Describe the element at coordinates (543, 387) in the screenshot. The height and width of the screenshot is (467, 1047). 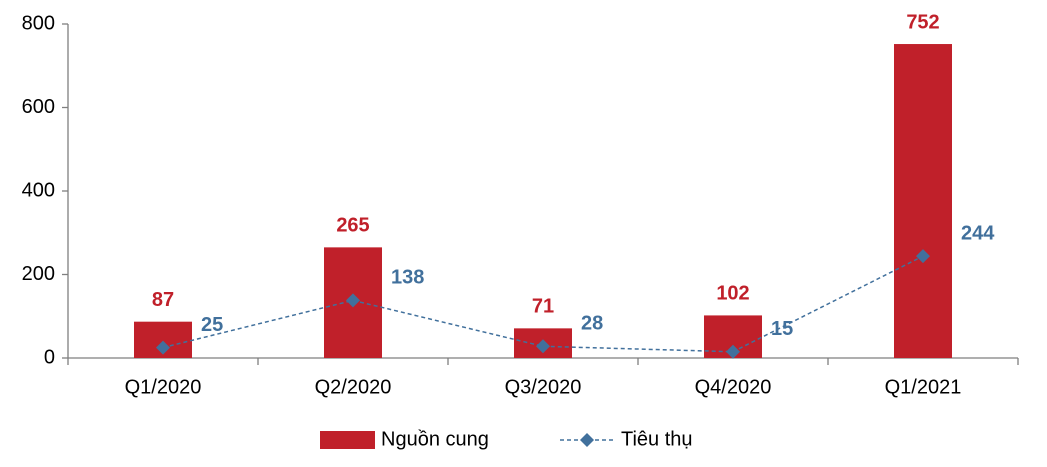
I see `x-tick-label: Q3/2020` at that location.